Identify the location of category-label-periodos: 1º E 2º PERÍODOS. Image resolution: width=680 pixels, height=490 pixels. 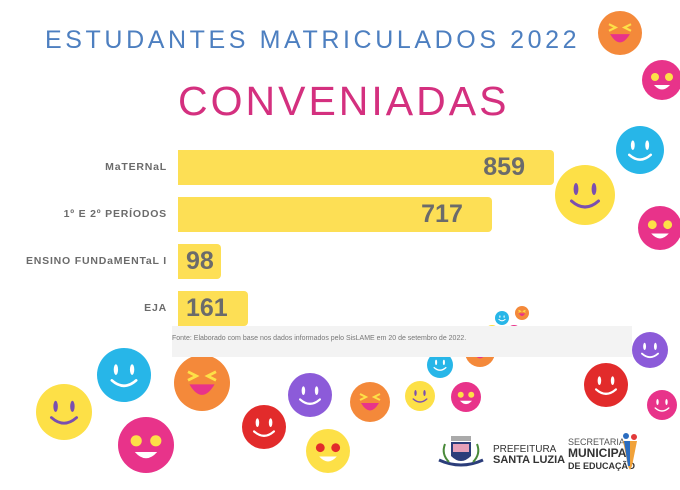
(115, 214).